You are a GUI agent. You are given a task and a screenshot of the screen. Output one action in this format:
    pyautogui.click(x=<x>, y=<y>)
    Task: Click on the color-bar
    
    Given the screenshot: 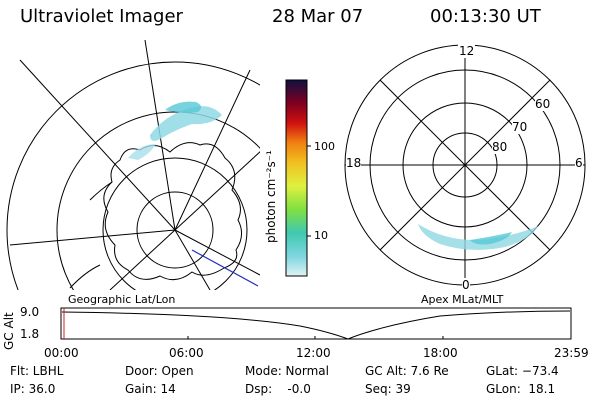 What is the action you would take?
    pyautogui.click(x=296, y=178)
    